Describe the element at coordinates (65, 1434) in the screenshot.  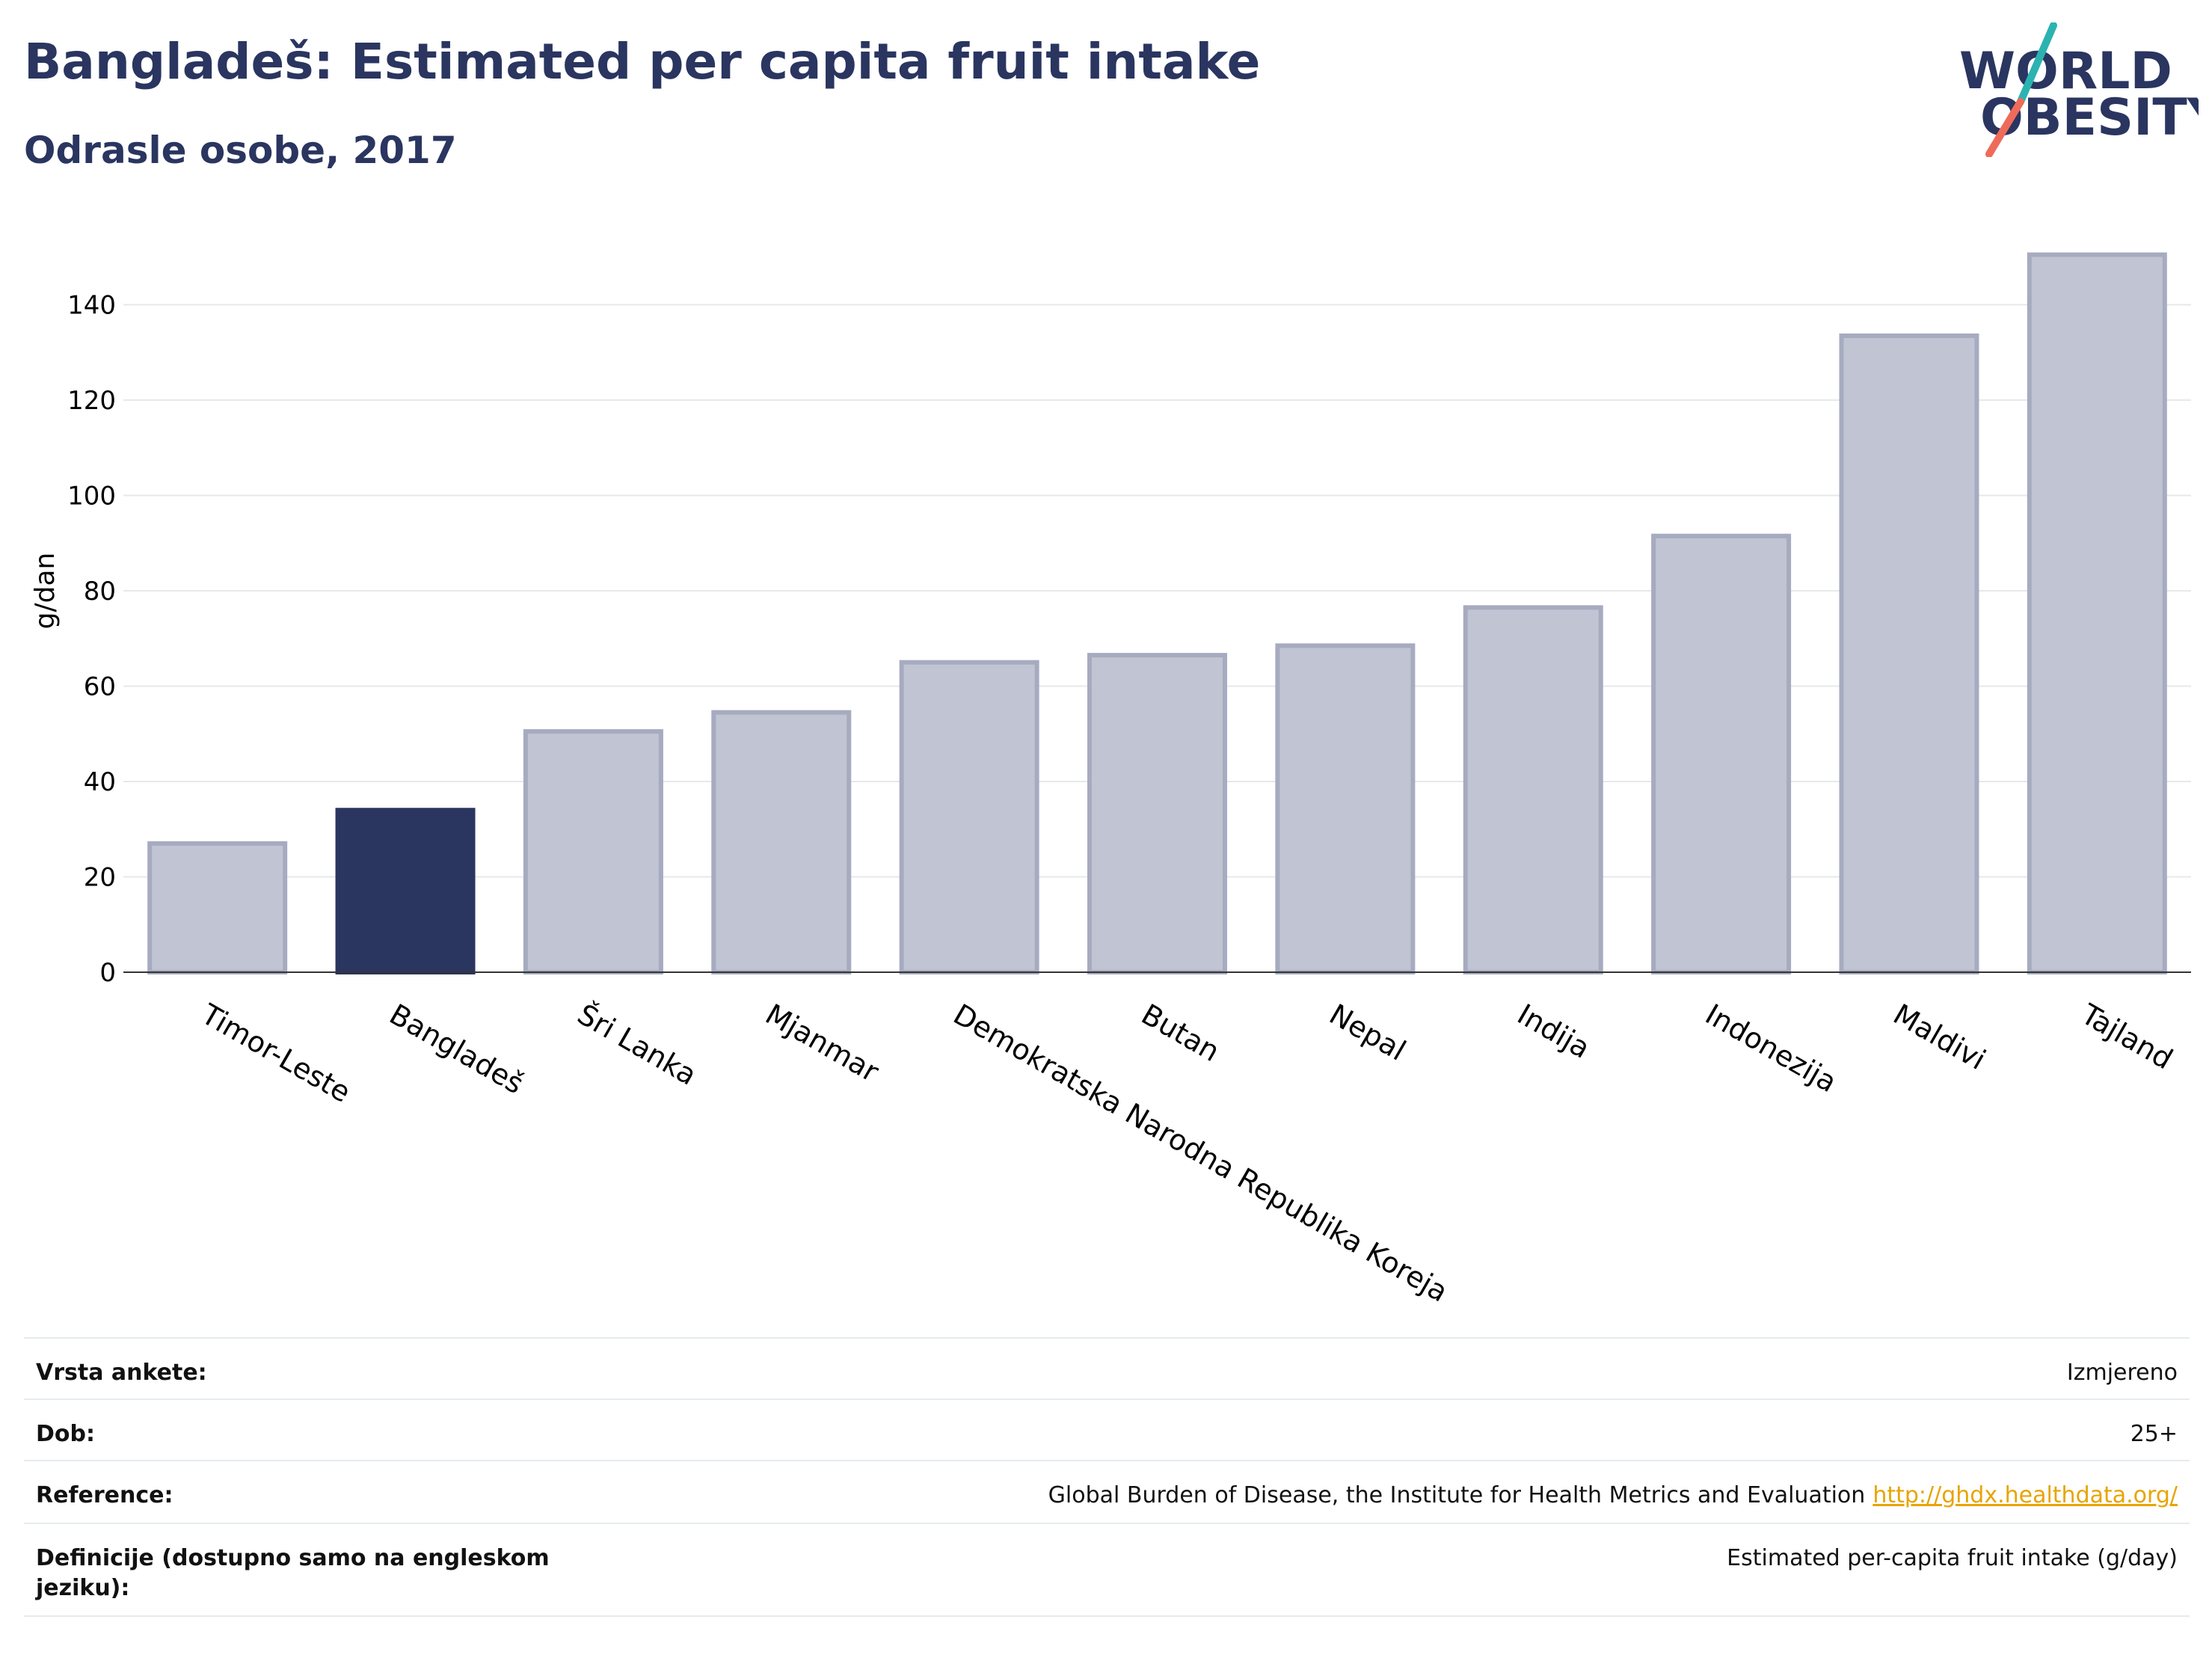
I see `age-label: Dob:` at that location.